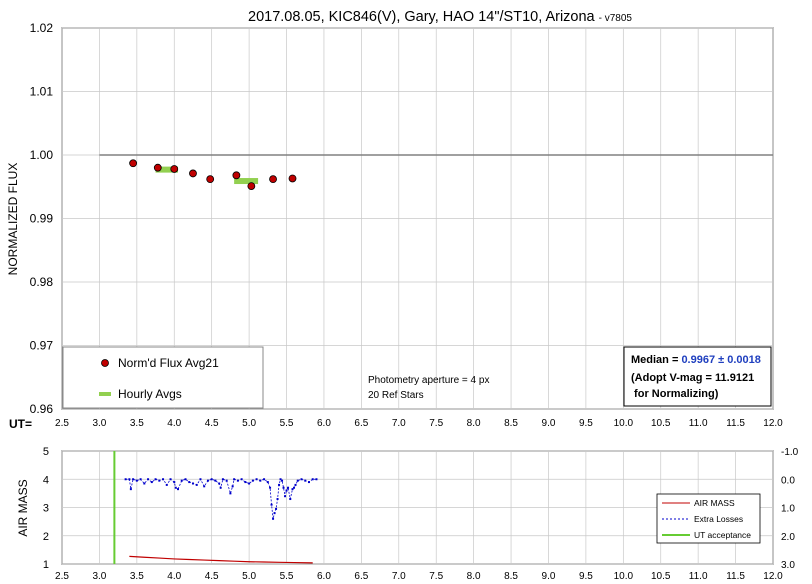  Describe the element at coordinates (661, 423) in the screenshot. I see `flux-x-tick: 10.5` at that location.